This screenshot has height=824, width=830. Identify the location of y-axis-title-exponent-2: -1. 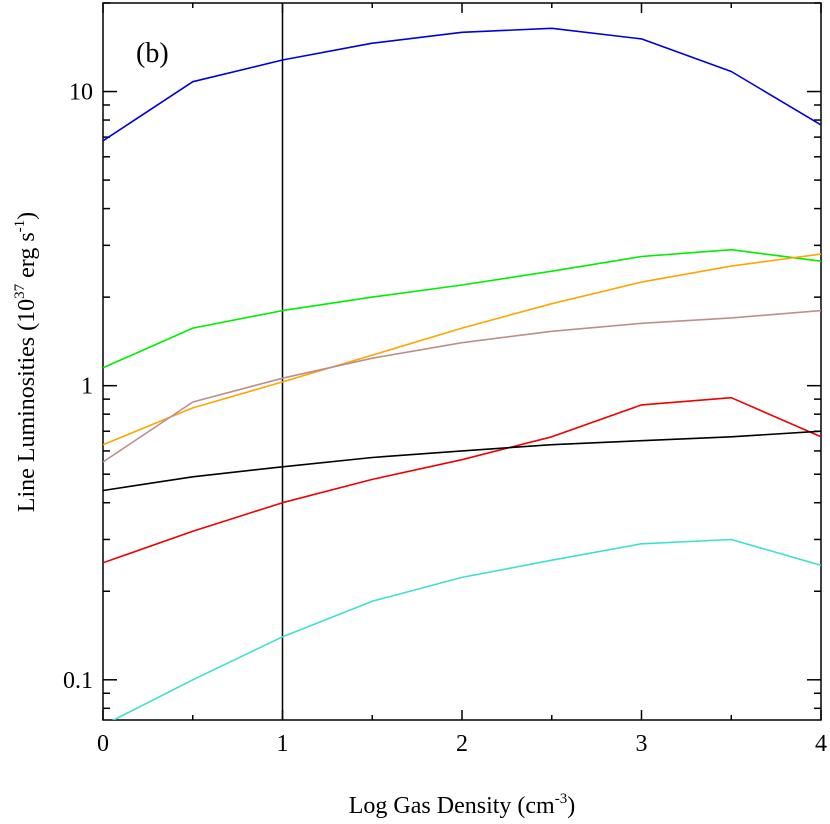
(20, 226).